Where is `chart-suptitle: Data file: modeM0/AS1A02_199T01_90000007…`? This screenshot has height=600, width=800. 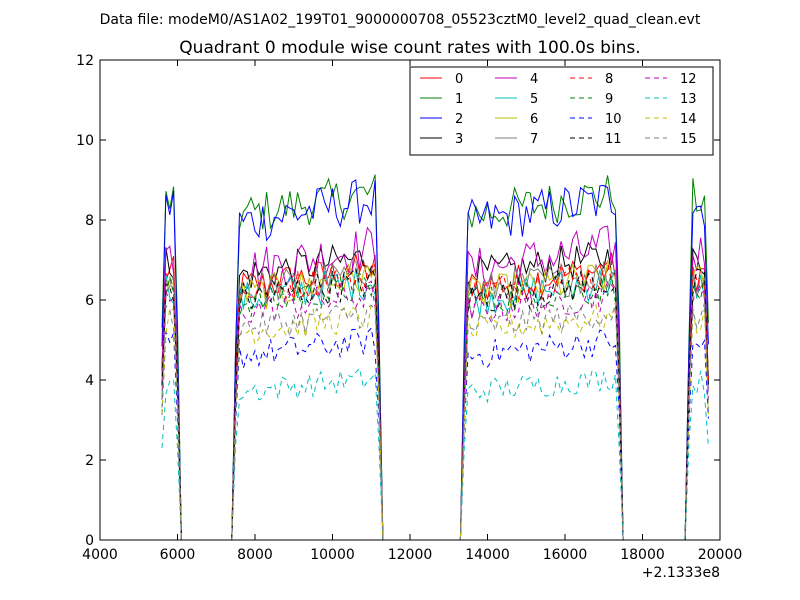
chart-suptitle: Data file: modeM0/AS1A02_199T01_90000007… is located at coordinates (400, 20).